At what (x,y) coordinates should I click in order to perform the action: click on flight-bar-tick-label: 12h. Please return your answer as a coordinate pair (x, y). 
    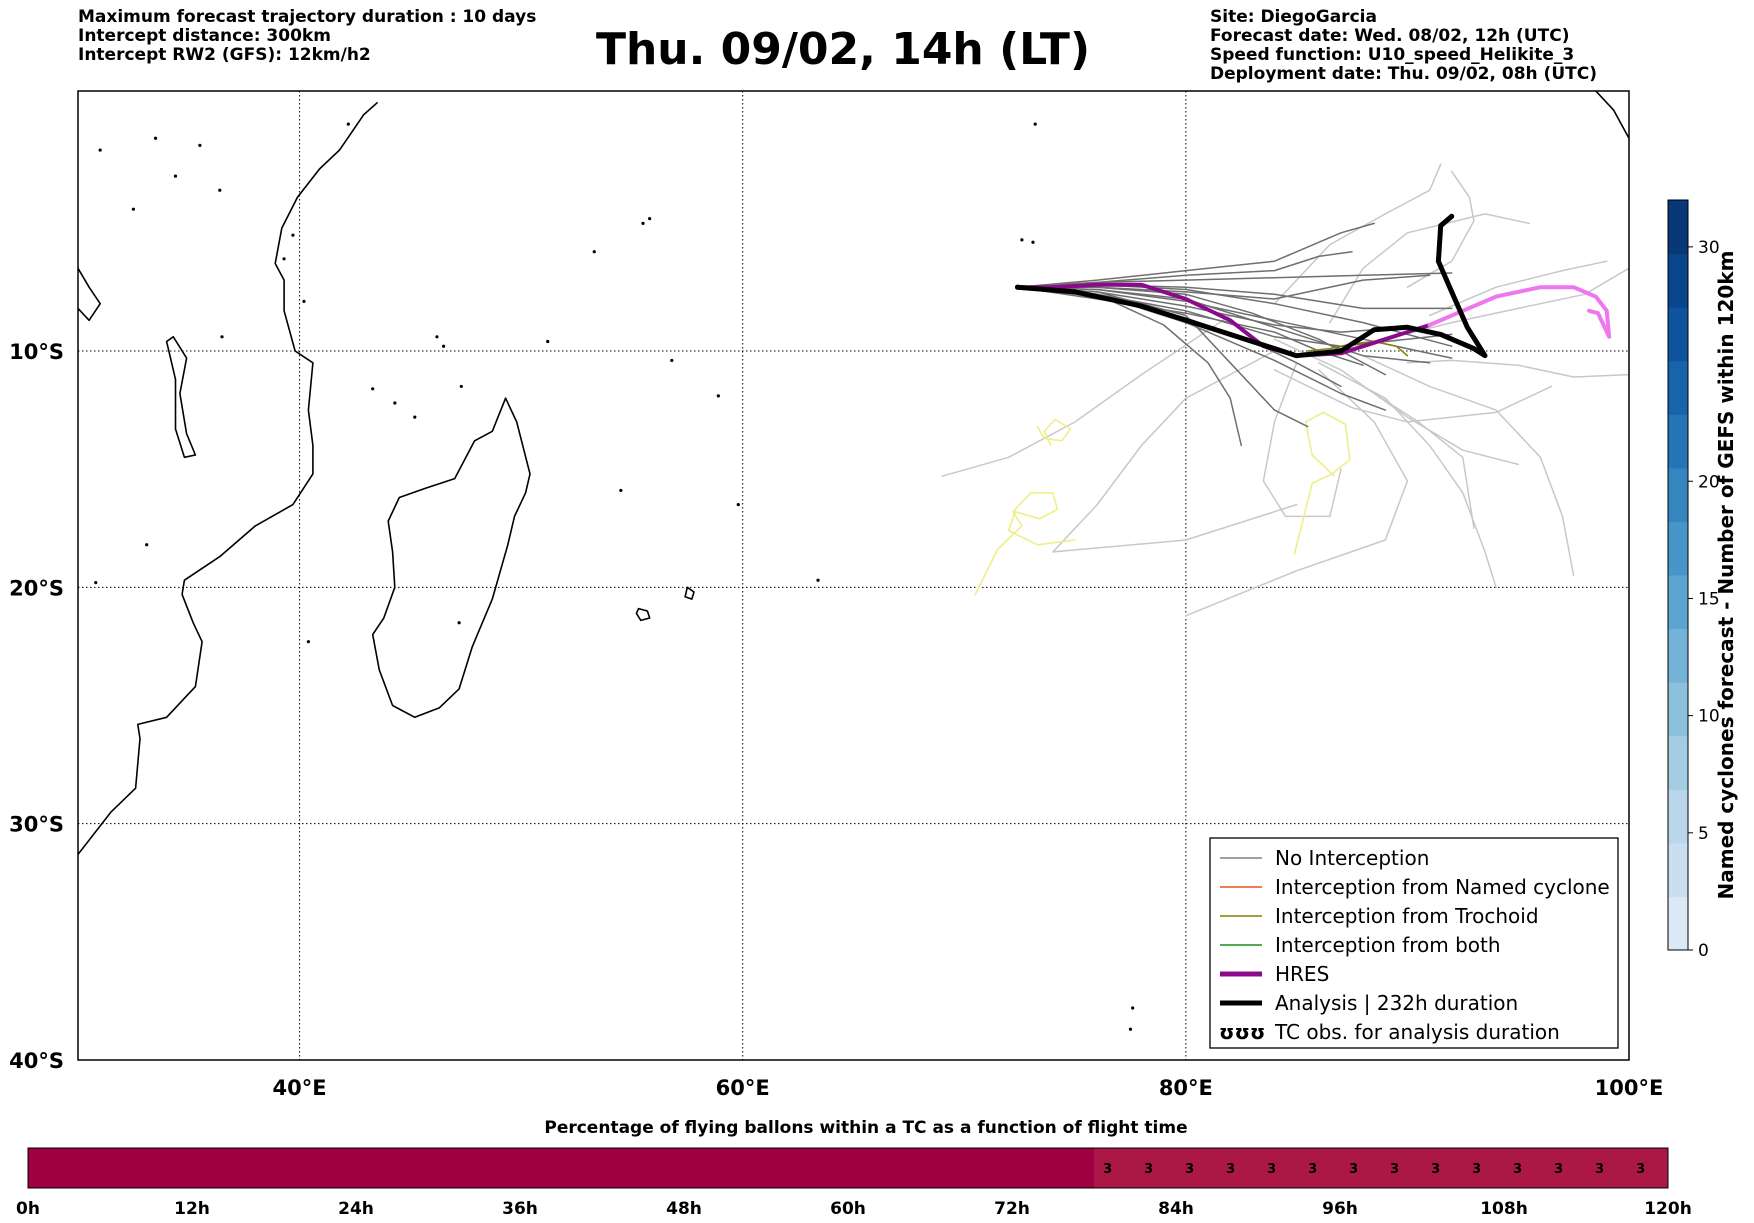
    Looking at the image, I should click on (192, 1209).